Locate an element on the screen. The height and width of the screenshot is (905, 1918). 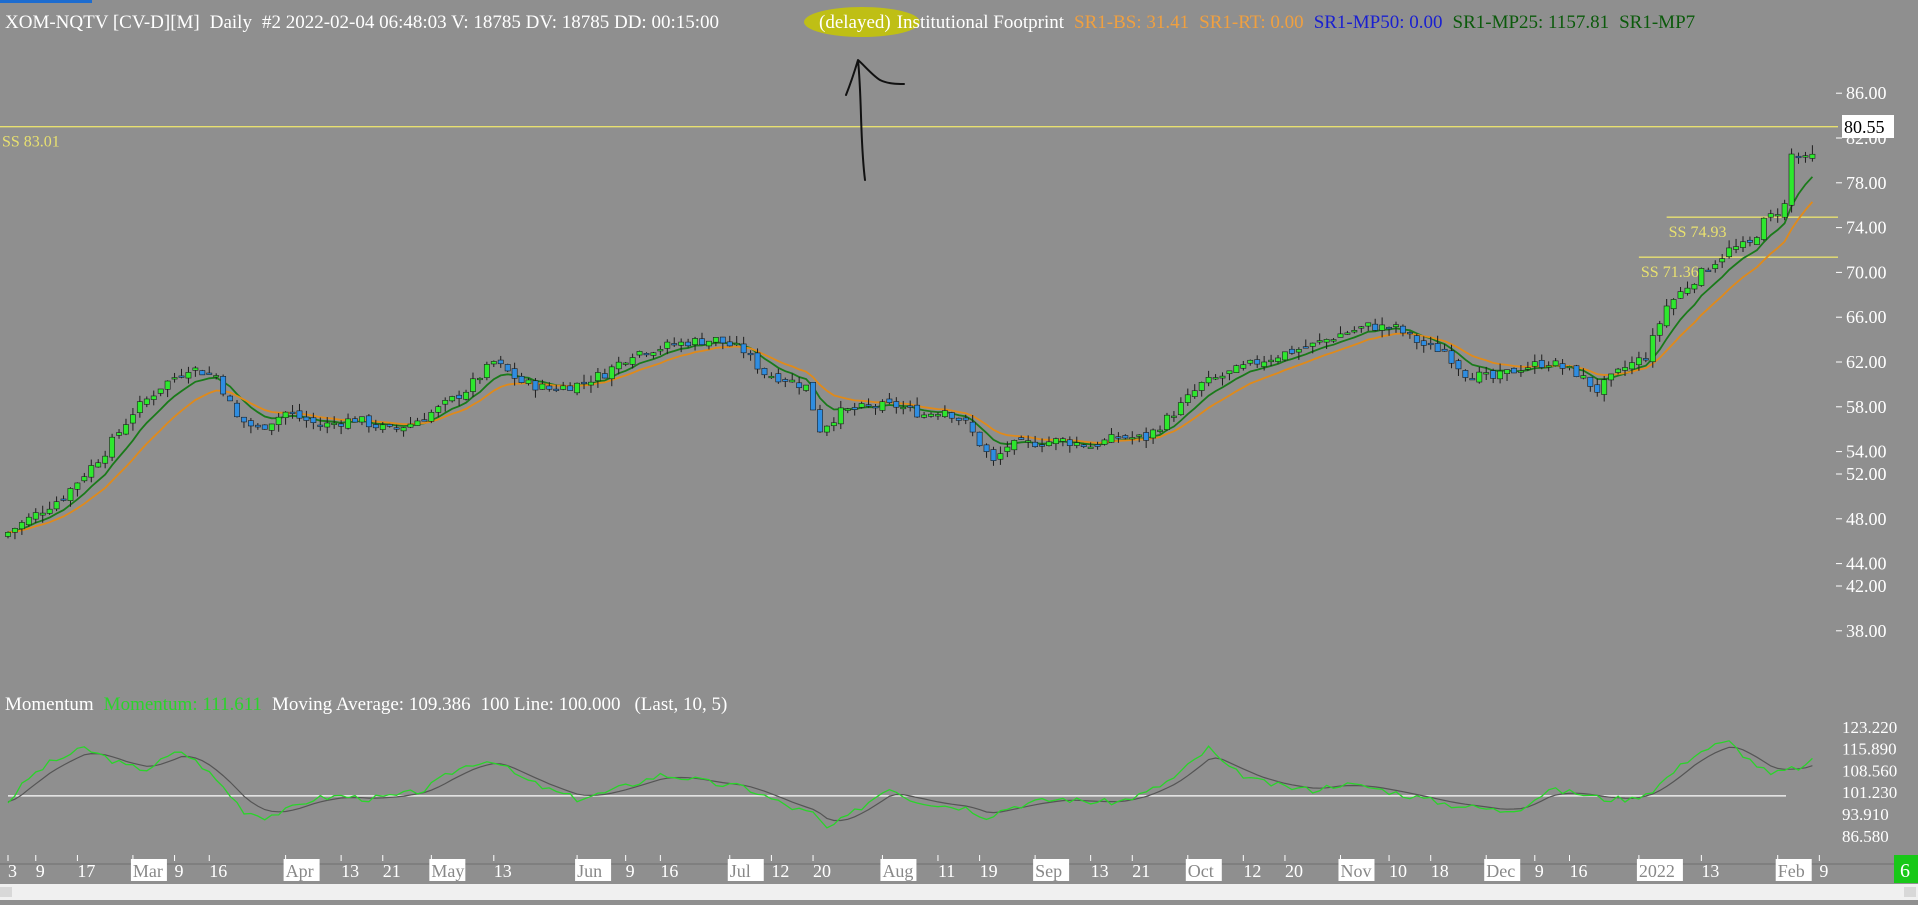
header-sr1-mp7: SR1-MP7 is located at coordinates (1657, 22).